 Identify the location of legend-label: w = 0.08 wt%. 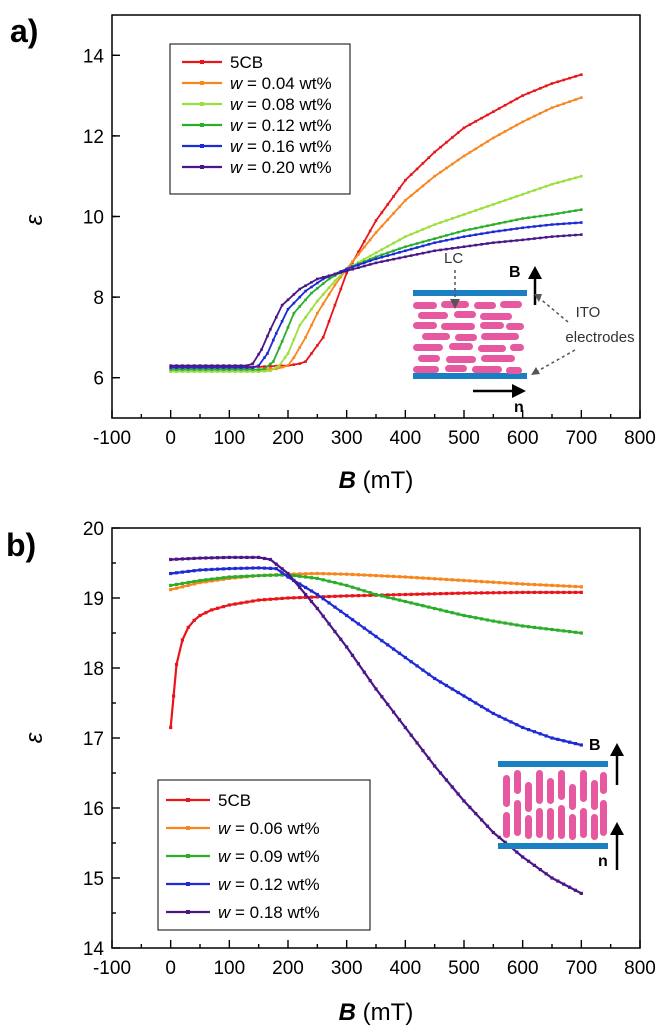
(281, 104).